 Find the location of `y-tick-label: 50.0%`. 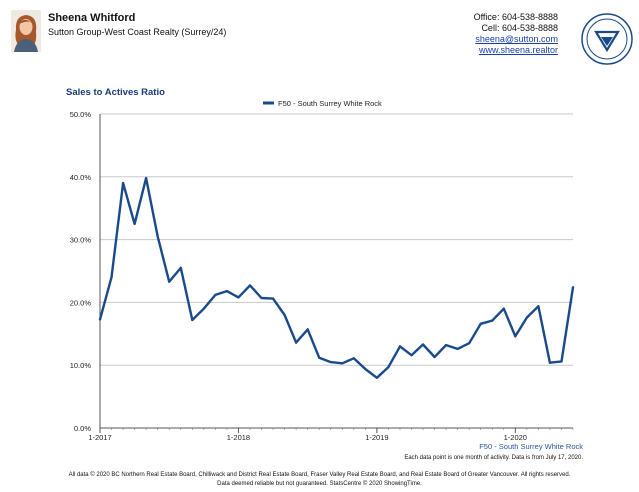

y-tick-label: 50.0% is located at coordinates (81, 114).